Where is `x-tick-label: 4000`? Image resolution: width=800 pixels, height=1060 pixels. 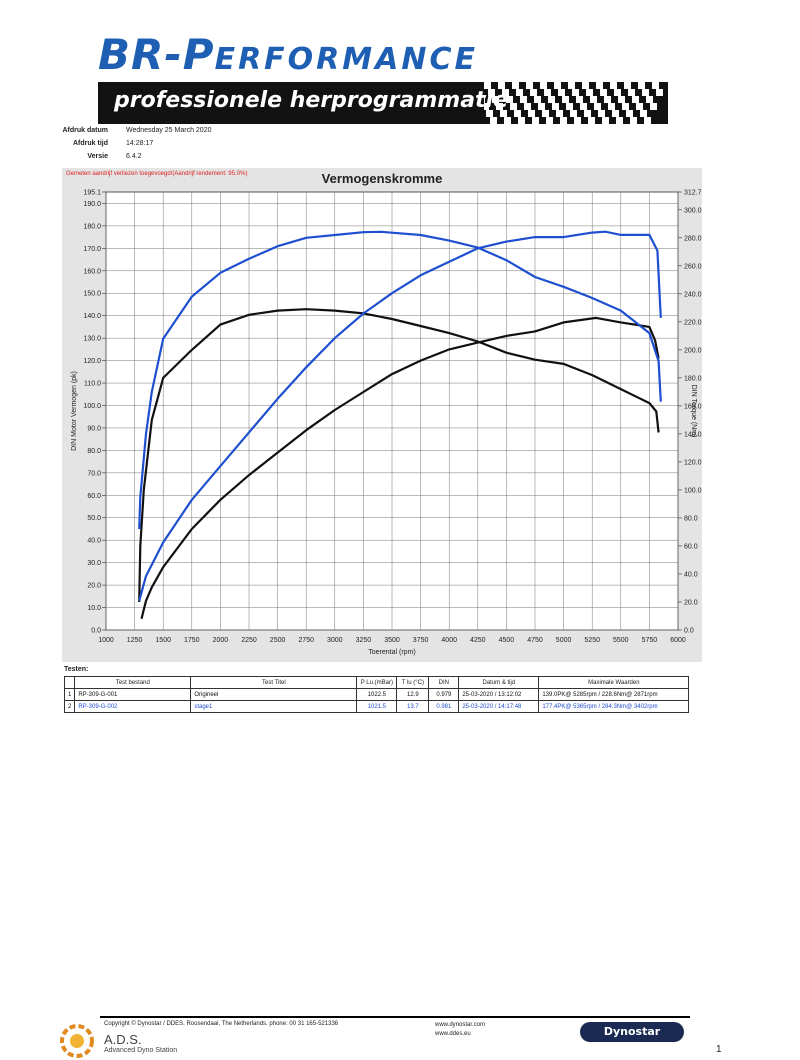
x-tick-label: 4000 is located at coordinates (449, 640).